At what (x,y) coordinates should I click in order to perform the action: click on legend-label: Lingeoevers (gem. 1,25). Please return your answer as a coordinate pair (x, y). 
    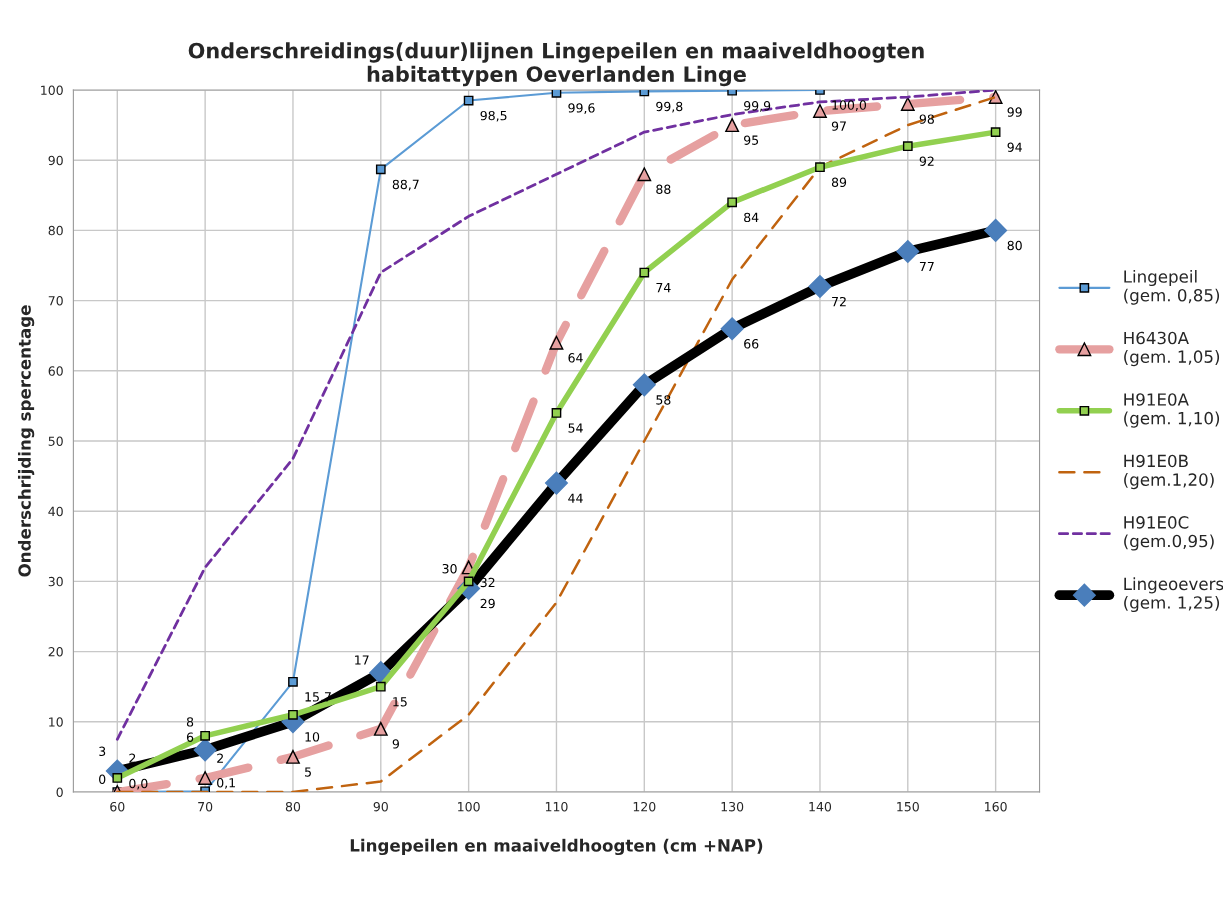
    Looking at the image, I should click on (1173, 595).